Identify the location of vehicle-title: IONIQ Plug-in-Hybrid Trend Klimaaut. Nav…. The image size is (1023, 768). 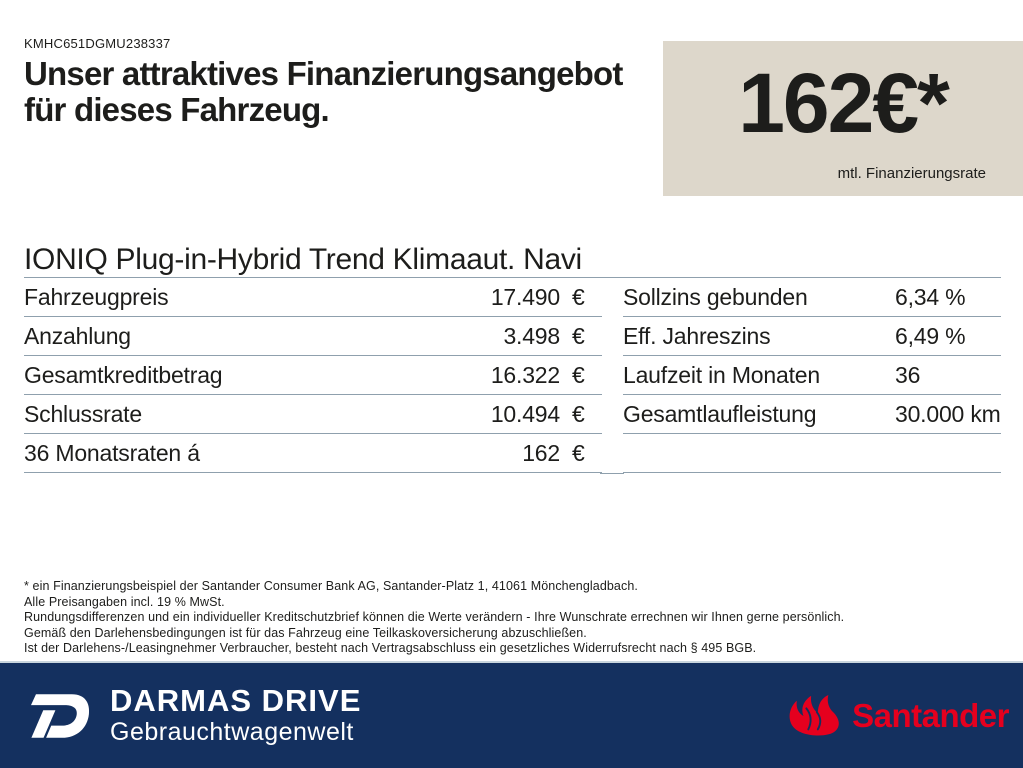
(303, 259).